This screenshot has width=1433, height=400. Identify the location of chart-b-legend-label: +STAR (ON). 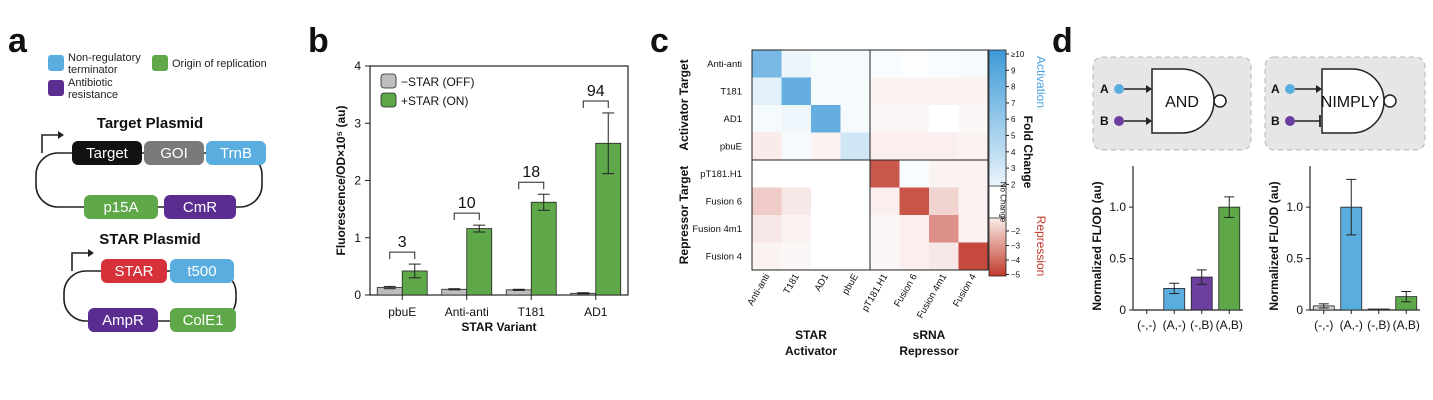
(434, 101).